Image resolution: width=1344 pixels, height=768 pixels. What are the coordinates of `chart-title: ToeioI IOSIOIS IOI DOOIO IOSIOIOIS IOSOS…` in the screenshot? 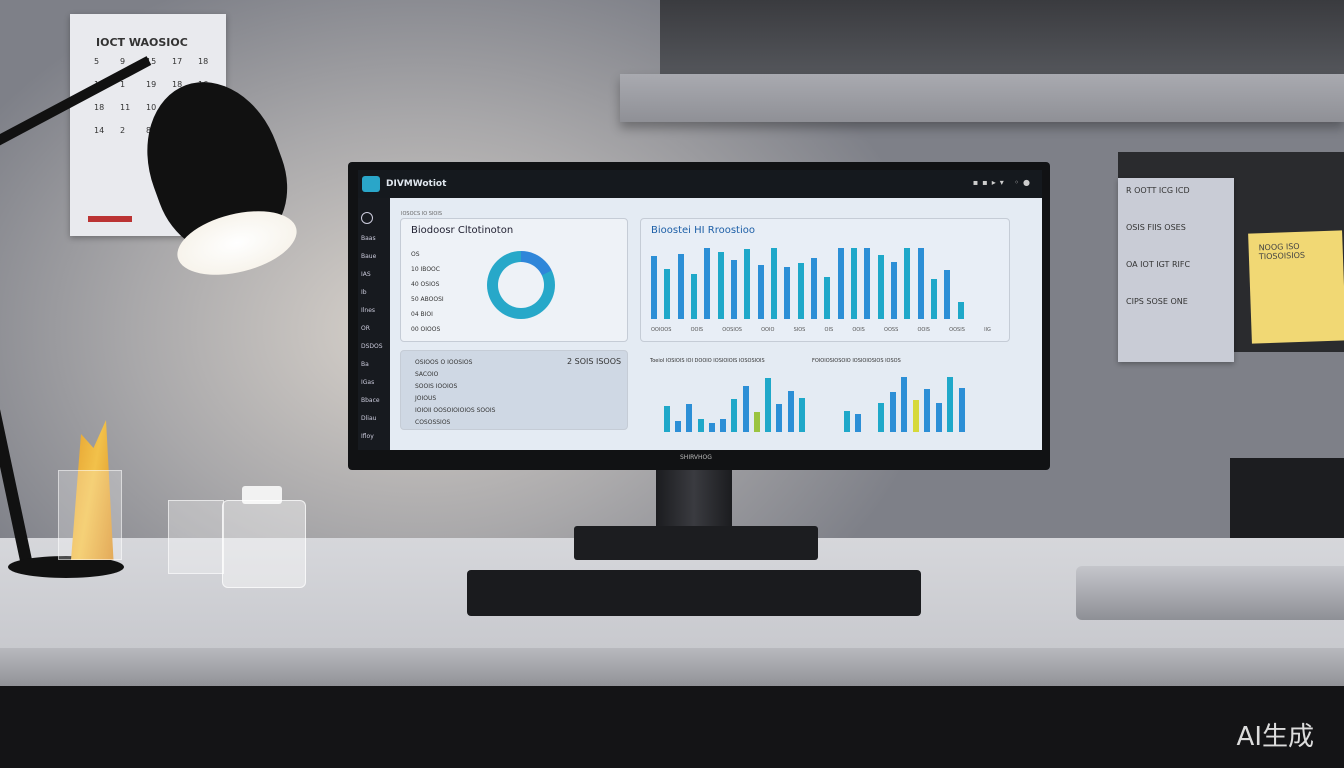 It's located at (707, 361).